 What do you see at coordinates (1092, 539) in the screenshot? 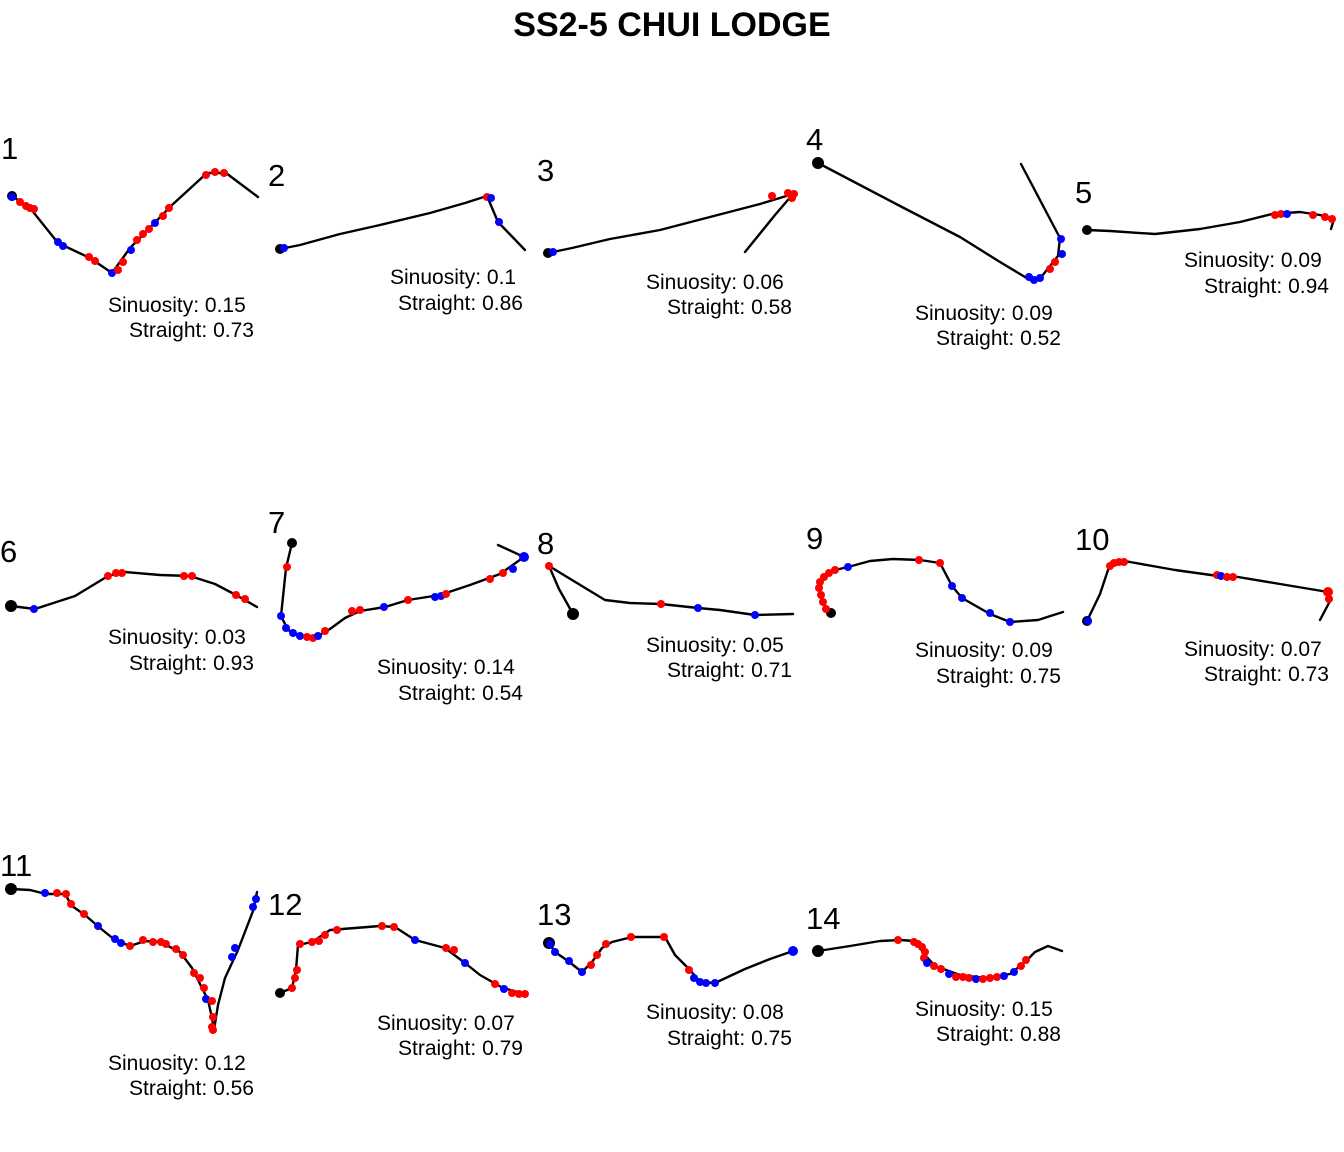
I see `panel-number: 10` at bounding box center [1092, 539].